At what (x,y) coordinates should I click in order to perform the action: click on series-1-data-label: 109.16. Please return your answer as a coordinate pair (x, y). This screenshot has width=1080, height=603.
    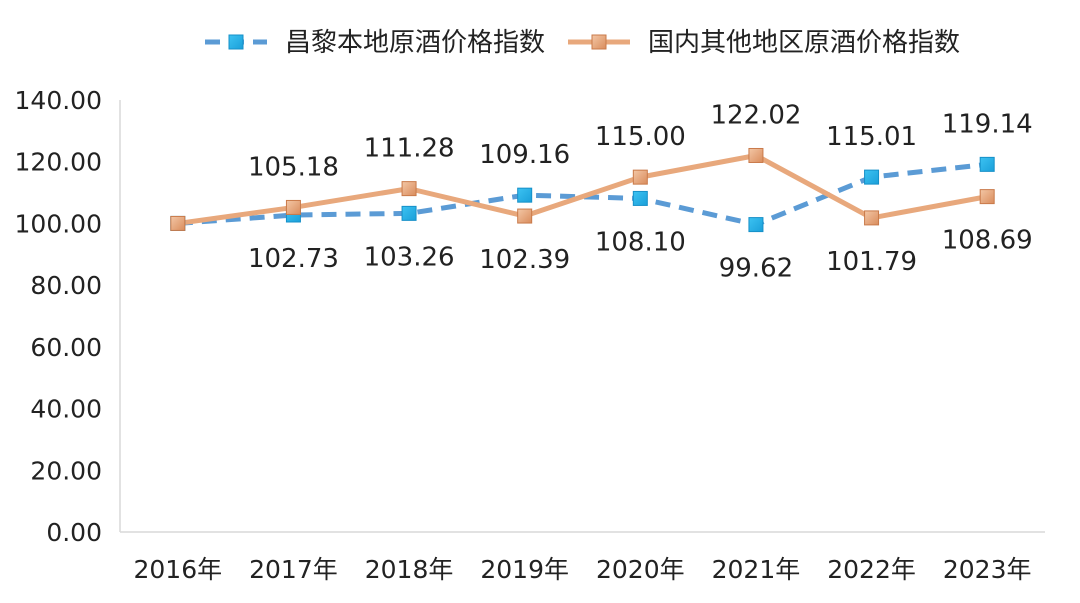
    Looking at the image, I should click on (524, 155).